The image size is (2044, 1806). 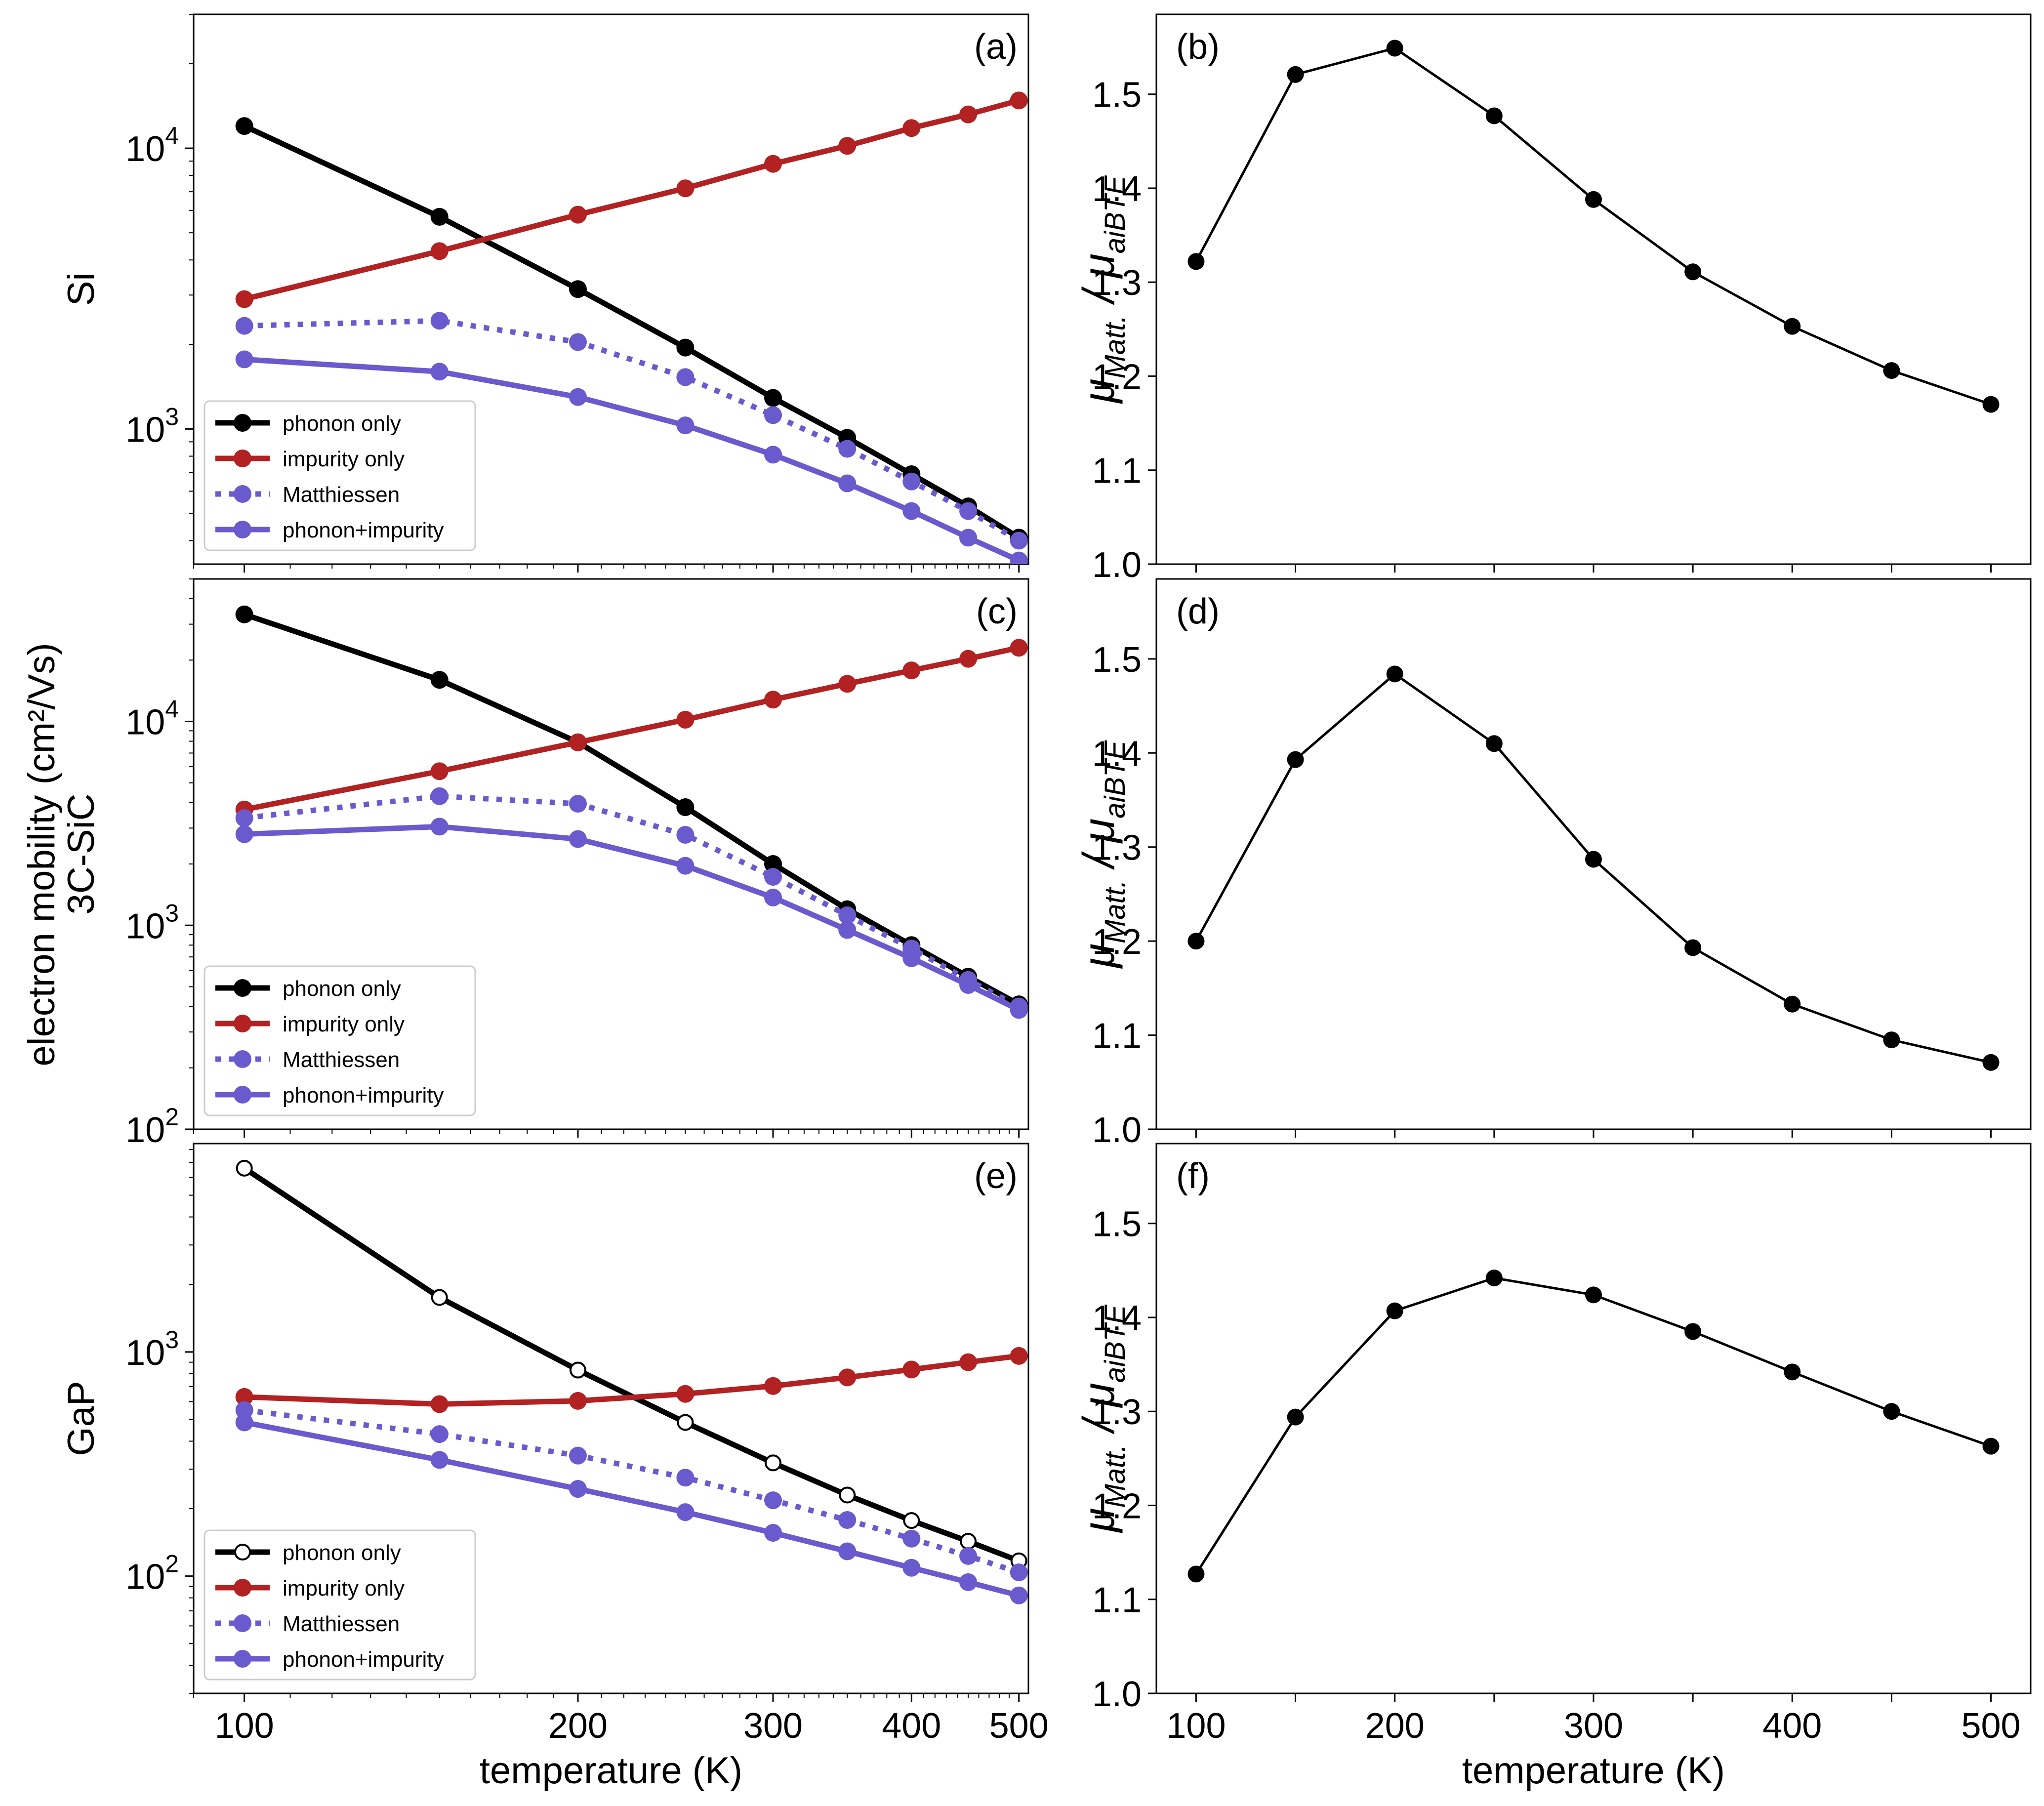 I want to click on legend-entry: Matthiessen, so click(x=342, y=495).